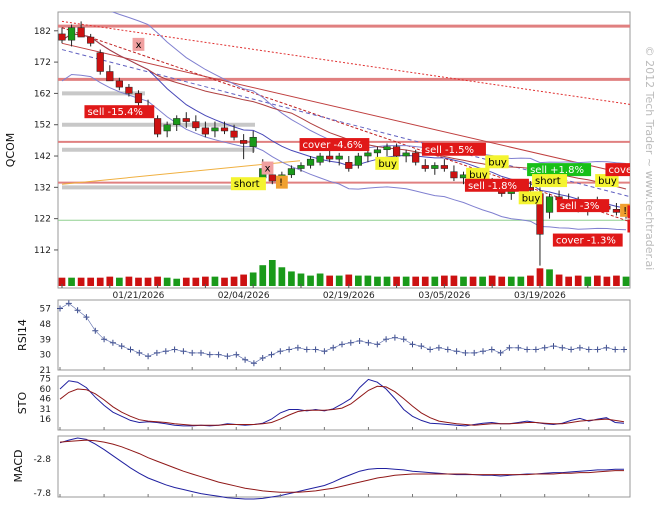 This screenshot has height=518, width=657. I want to click on macd-axis-title: MACD, so click(18, 466).